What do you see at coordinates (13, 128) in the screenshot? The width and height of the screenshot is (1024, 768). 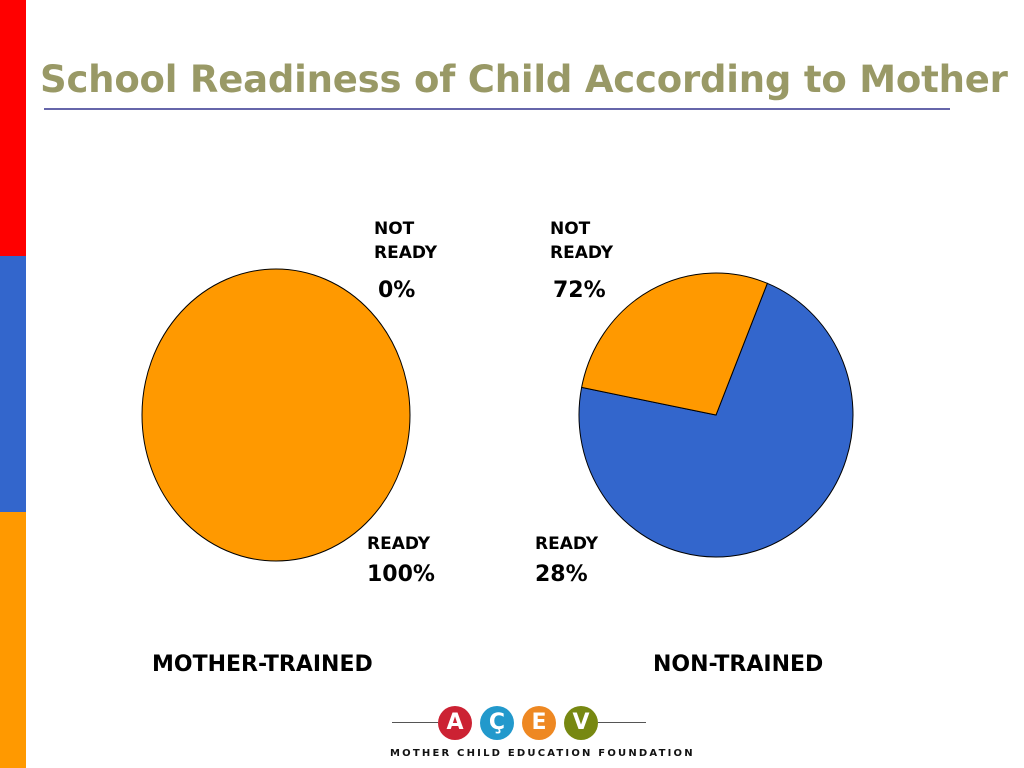 I see `side-bar-red` at bounding box center [13, 128].